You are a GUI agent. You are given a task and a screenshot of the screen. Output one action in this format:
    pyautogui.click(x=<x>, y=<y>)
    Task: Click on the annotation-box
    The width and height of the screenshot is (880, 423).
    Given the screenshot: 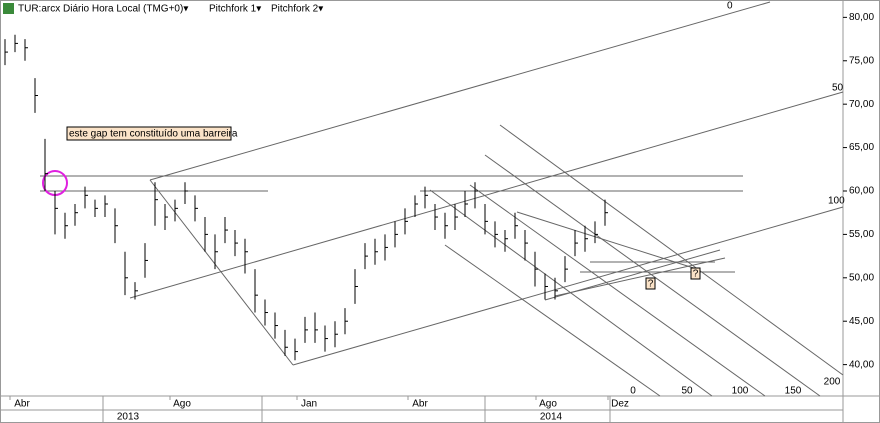 What is the action you would take?
    pyautogui.click(x=149, y=133)
    